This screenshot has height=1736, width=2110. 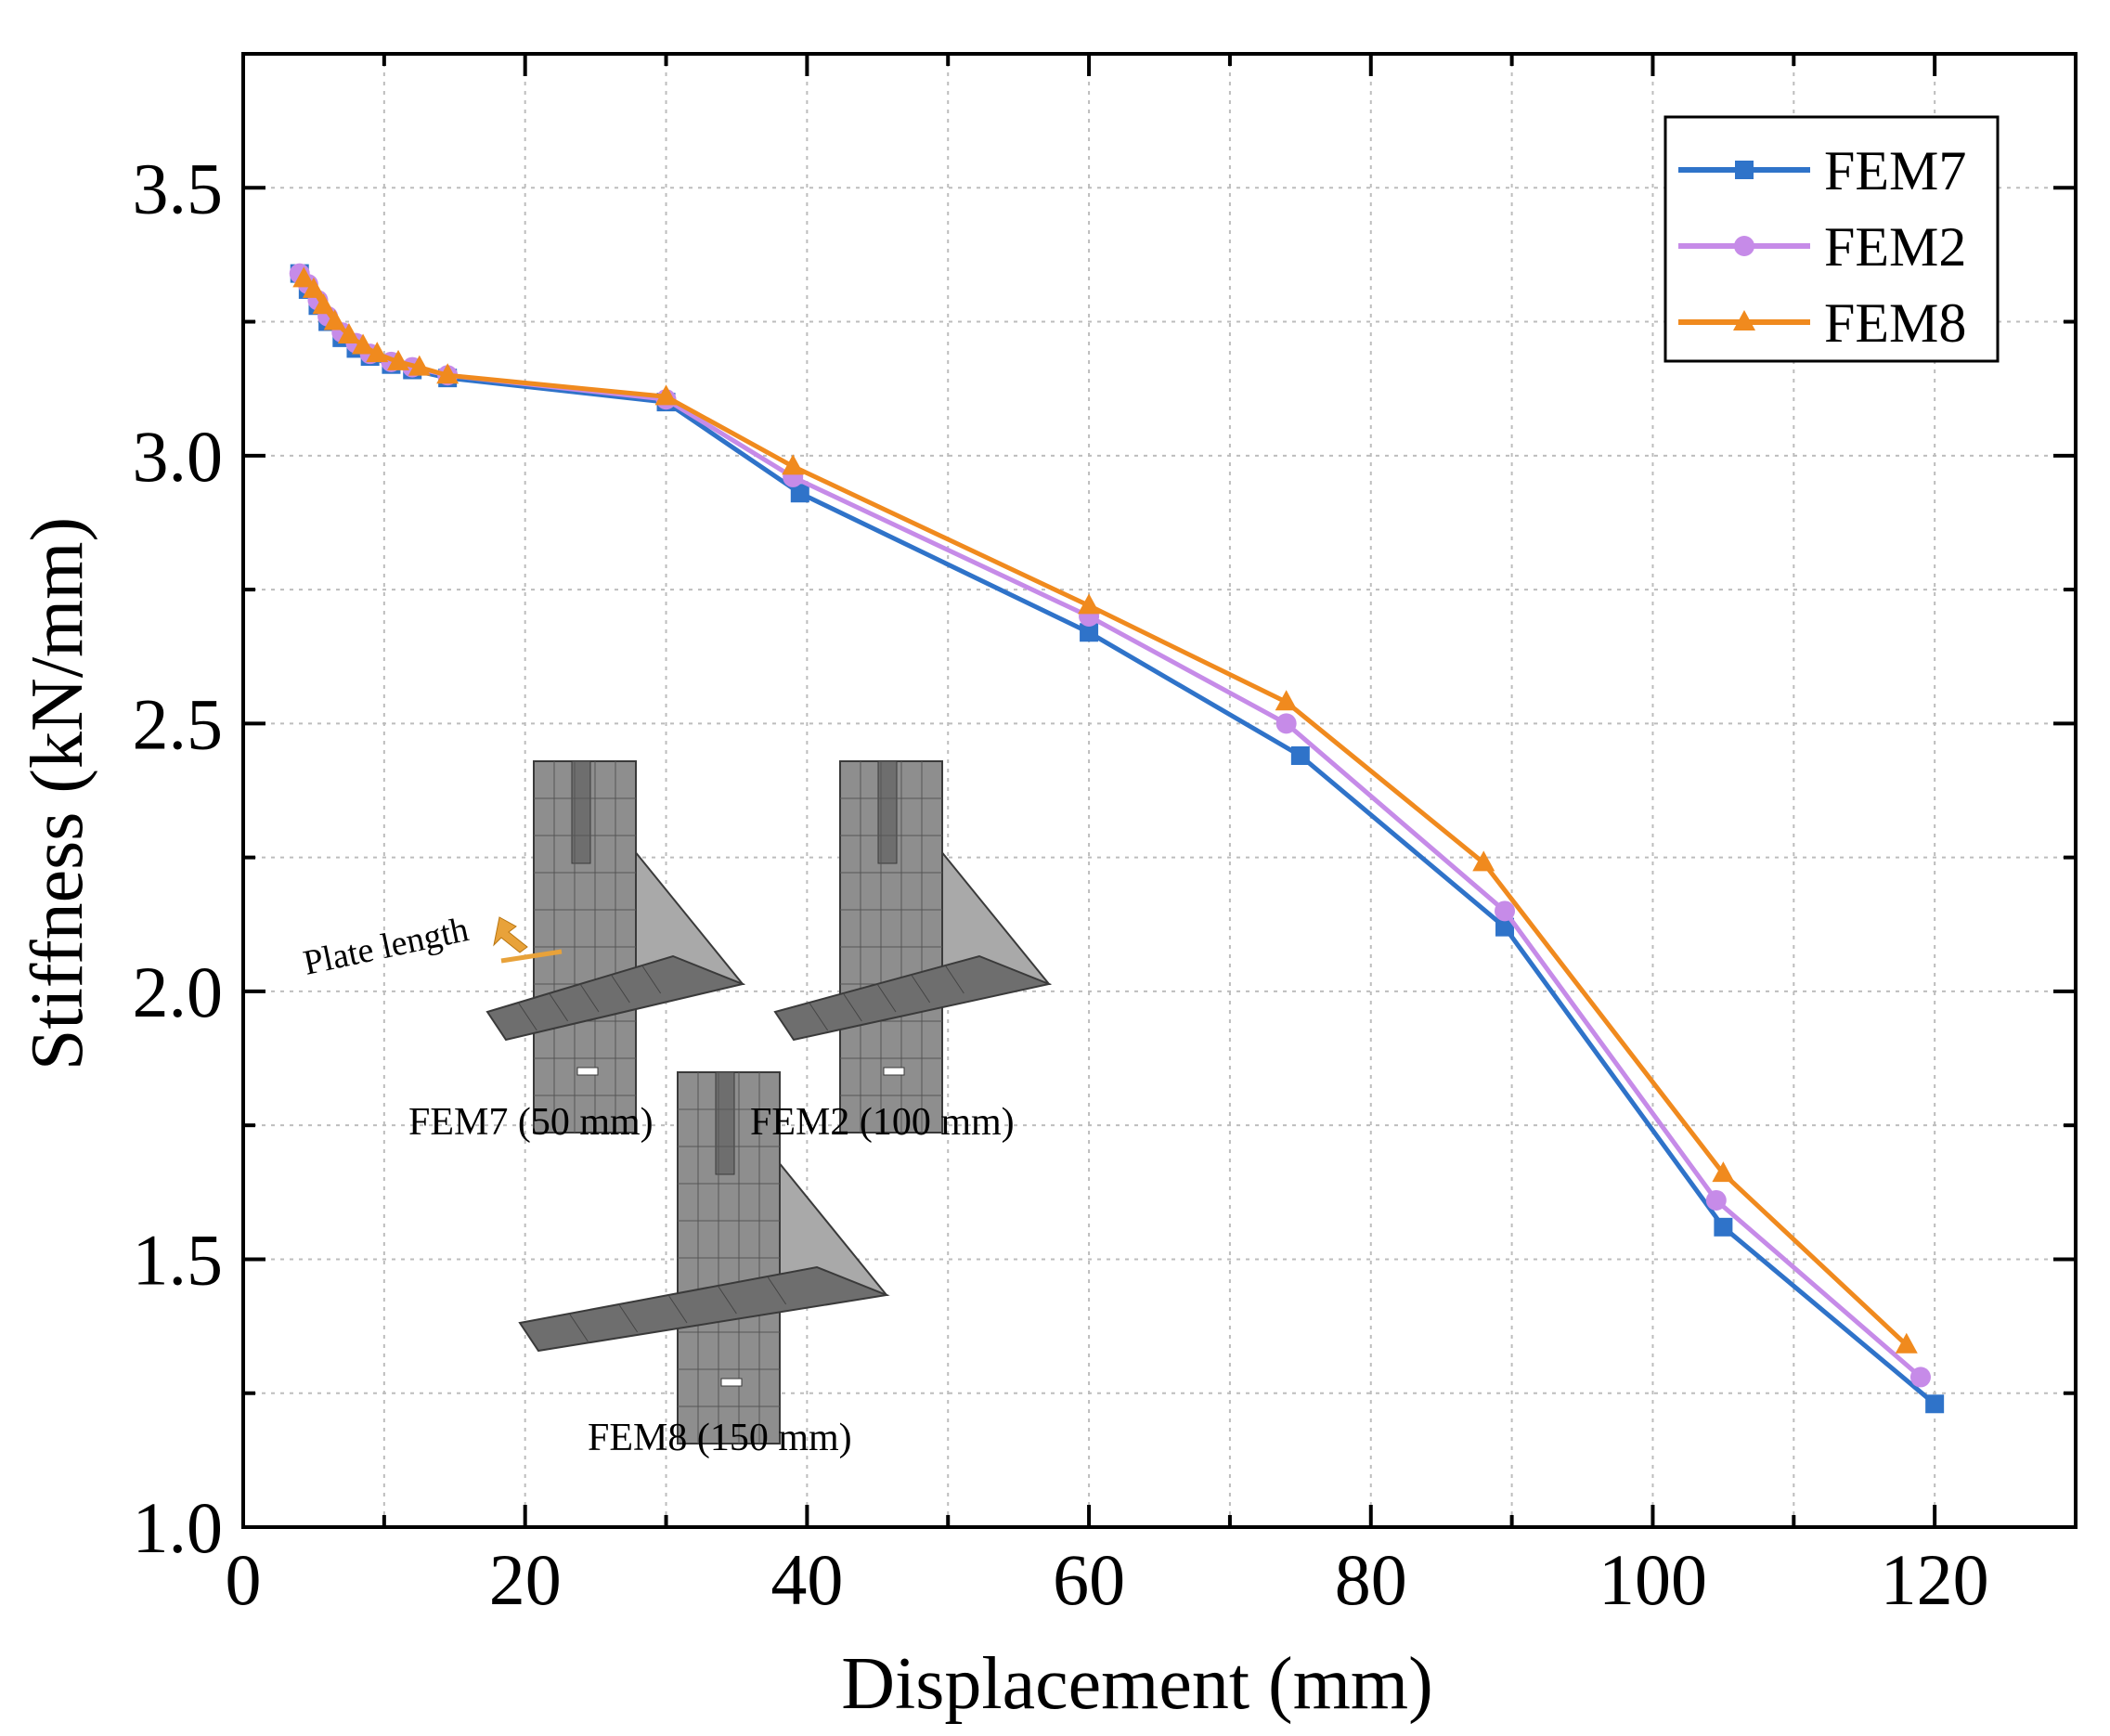 I want to click on legend-label: FEM8, so click(x=1895, y=323).